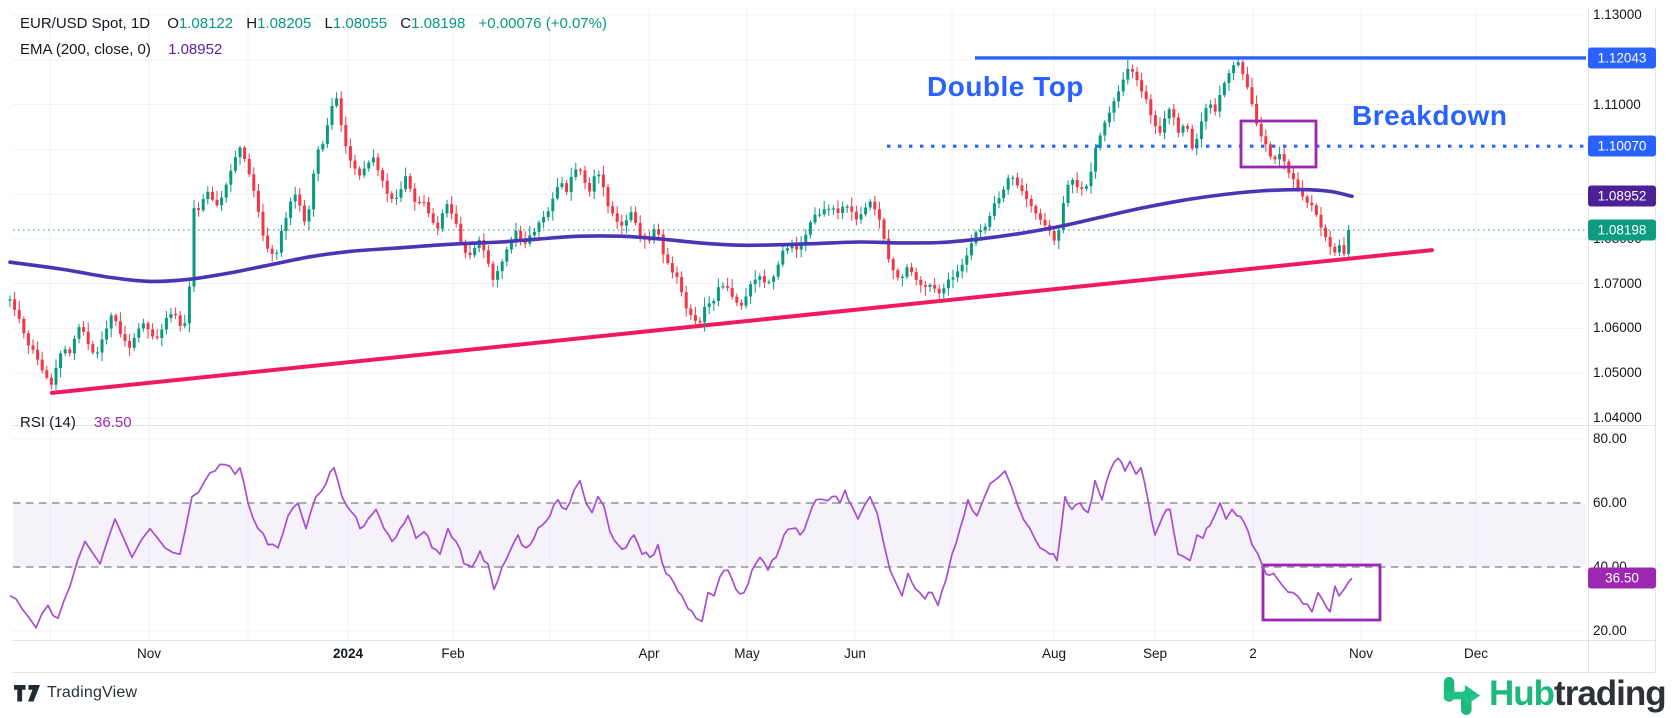  Describe the element at coordinates (834, 672) in the screenshot. I see `chart-bottom-border` at that location.